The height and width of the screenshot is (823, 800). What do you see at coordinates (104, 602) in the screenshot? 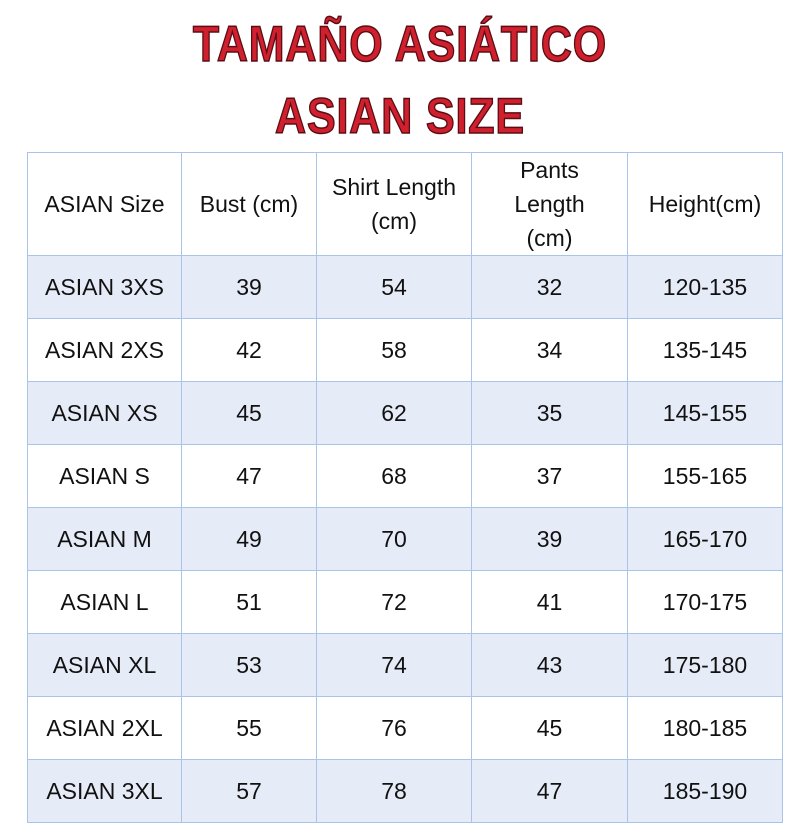
I see `table-cell: ASIAN L` at bounding box center [104, 602].